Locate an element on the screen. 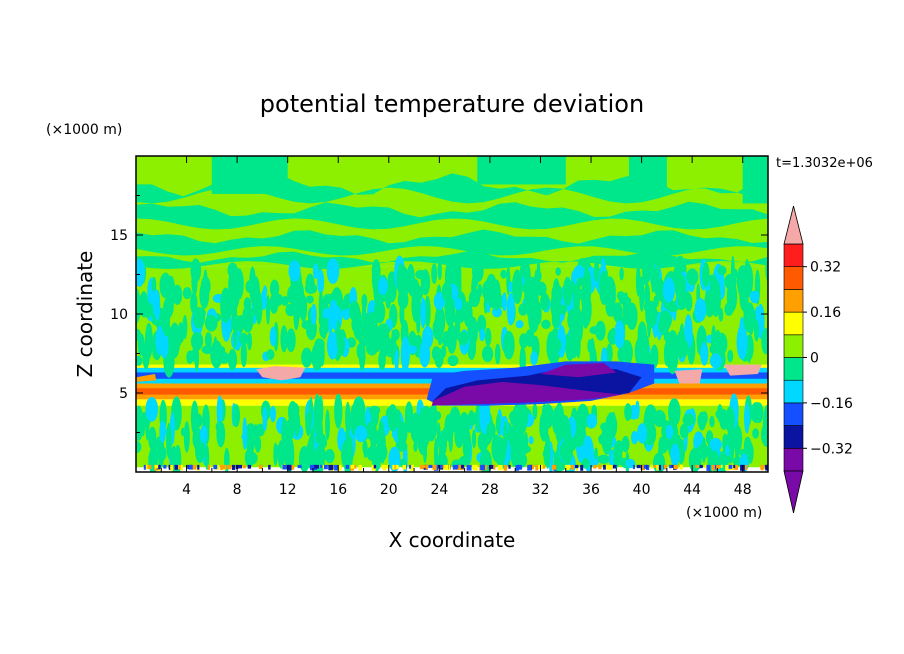 The height and width of the screenshot is (654, 904). colorbar: 0.32 0.16 0 −0.16 −0.32 is located at coordinates (818, 359).